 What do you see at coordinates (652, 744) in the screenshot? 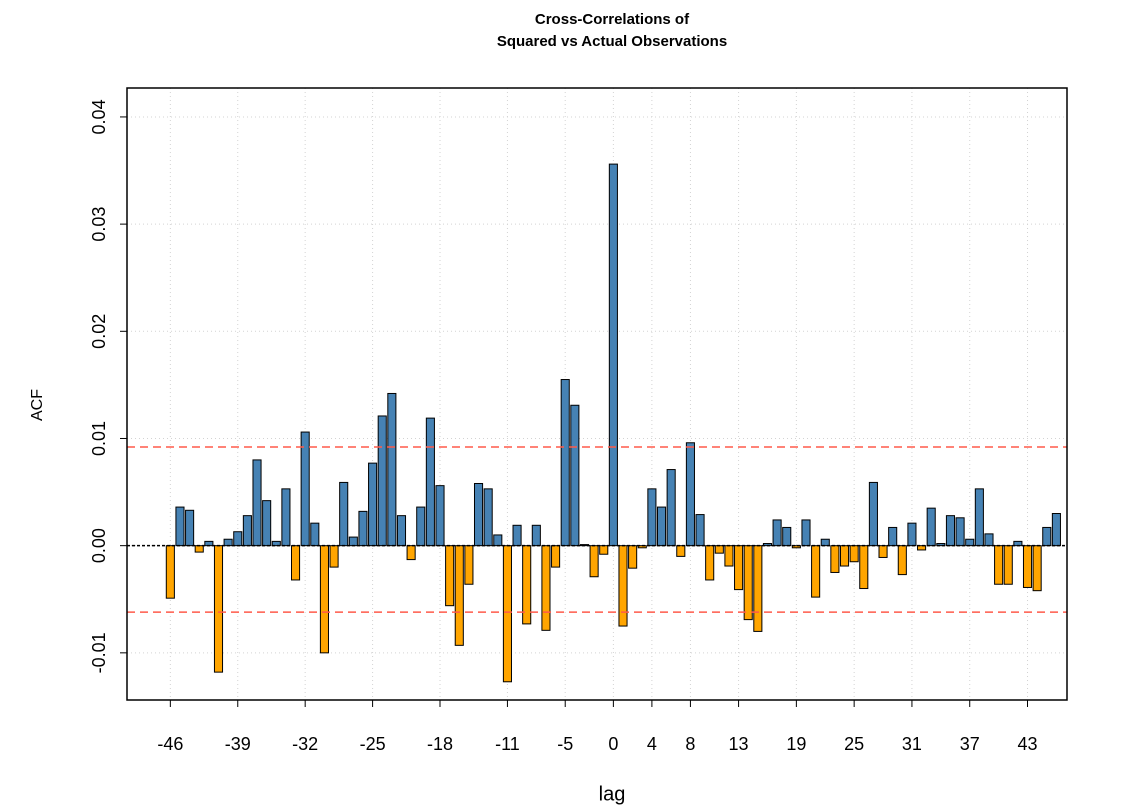
I see `x-tick-label: 4` at bounding box center [652, 744].